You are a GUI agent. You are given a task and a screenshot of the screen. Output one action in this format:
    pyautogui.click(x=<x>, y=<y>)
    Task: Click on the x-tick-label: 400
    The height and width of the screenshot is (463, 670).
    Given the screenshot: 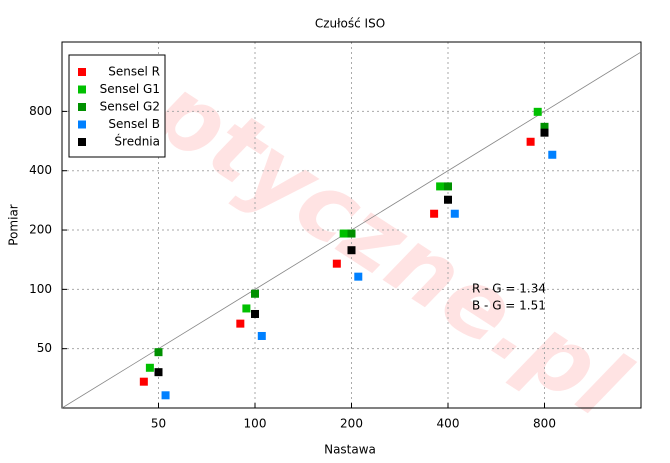 What is the action you would take?
    pyautogui.click(x=448, y=424)
    